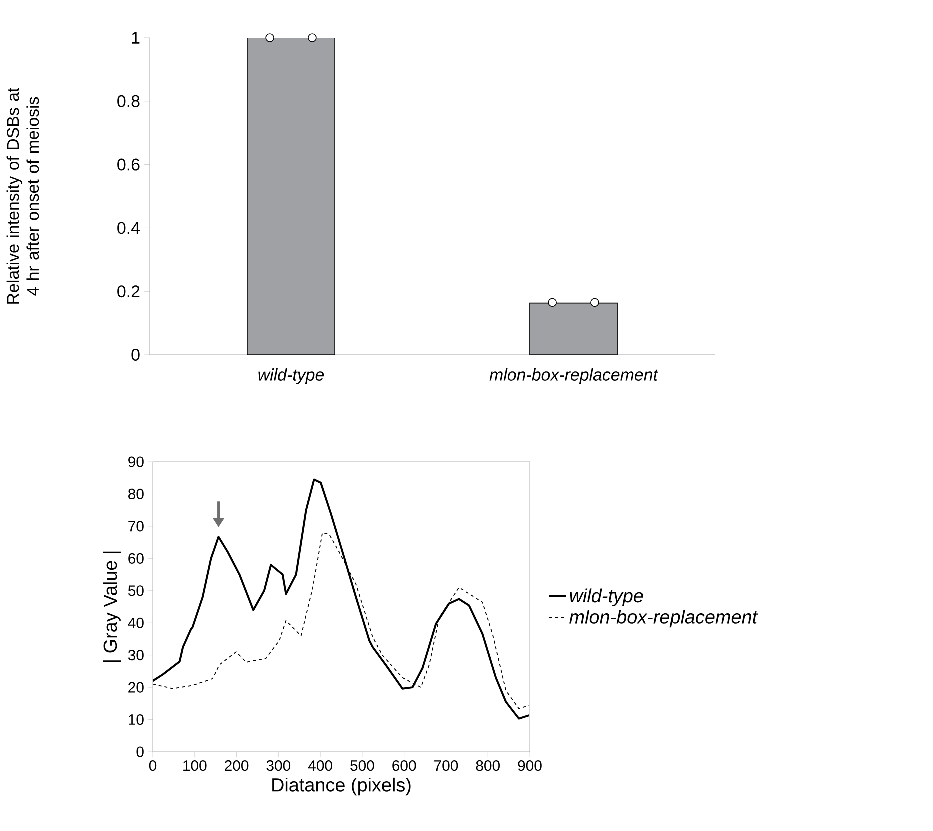 This screenshot has height=831, width=933. What do you see at coordinates (136, 462) in the screenshot?
I see `y-tick-label: 90` at bounding box center [136, 462].